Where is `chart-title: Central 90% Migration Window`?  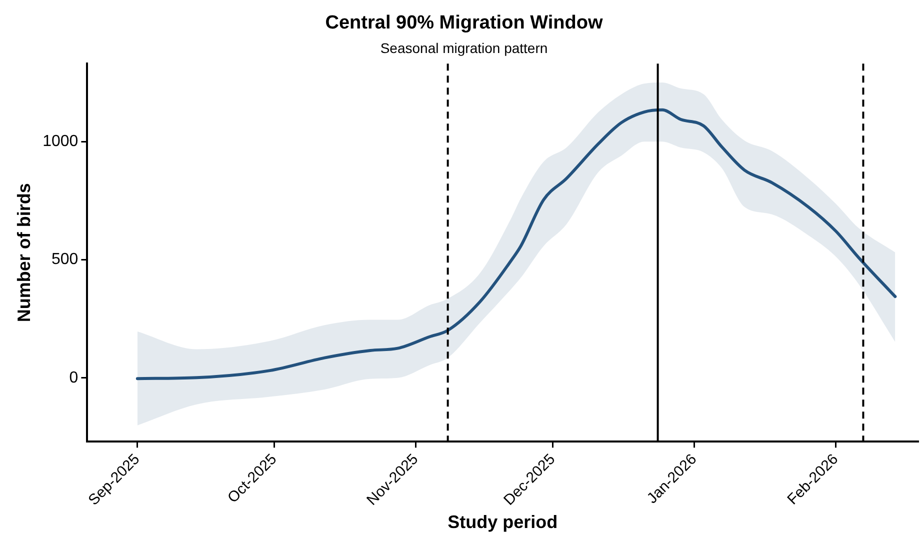 chart-title: Central 90% Migration Window is located at coordinates (464, 23).